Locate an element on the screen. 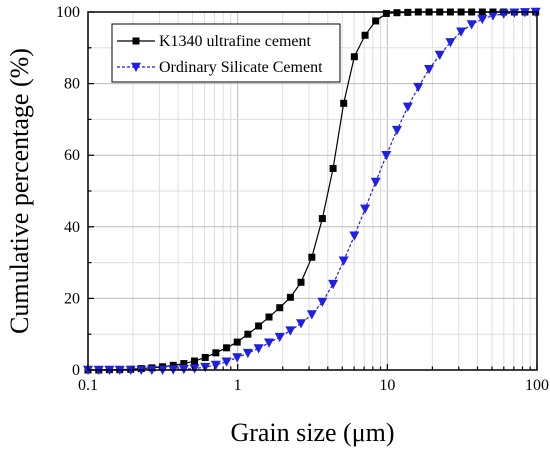 The image size is (550, 451). legend-box is located at coordinates (226, 53).